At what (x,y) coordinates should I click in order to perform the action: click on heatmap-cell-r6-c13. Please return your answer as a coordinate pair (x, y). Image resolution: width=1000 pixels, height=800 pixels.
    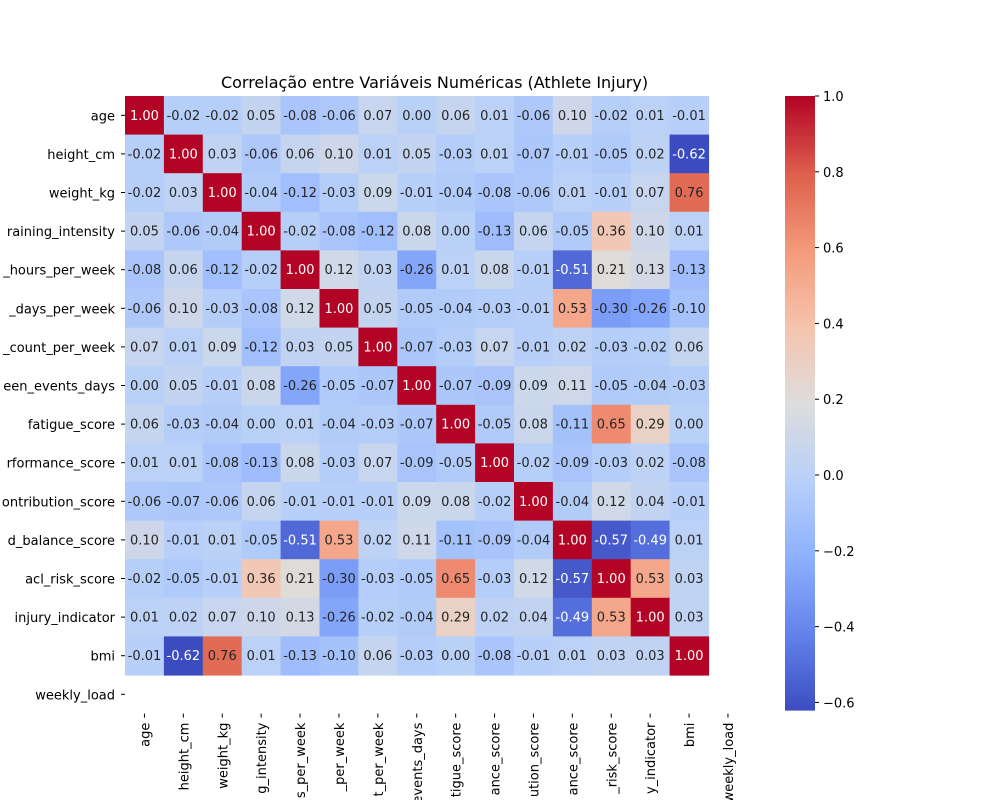
    Looking at the image, I should click on (650, 347).